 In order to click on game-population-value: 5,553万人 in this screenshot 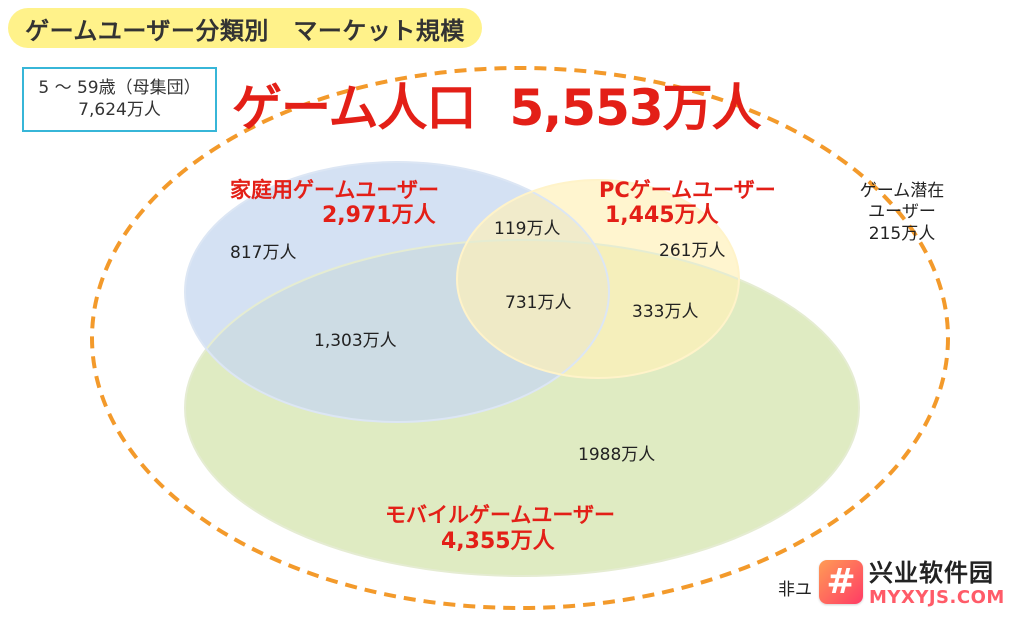, I will do `click(635, 108)`.